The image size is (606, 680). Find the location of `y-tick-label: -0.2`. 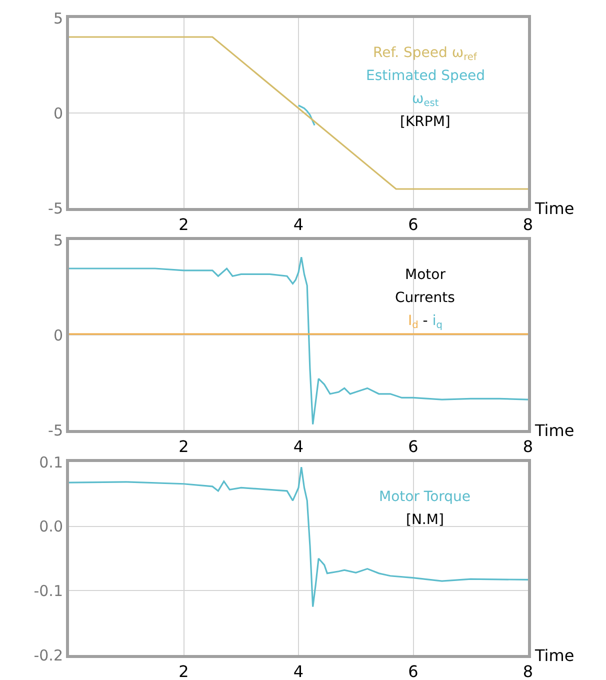

y-tick-label: -0.2 is located at coordinates (48, 655).